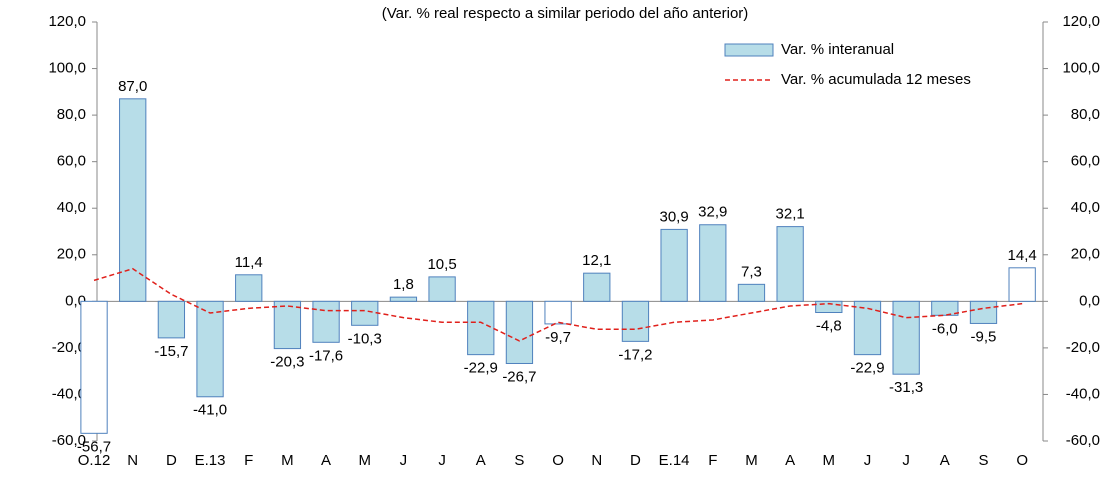 This screenshot has height=484, width=1108. What do you see at coordinates (1083, 347) in the screenshot?
I see `y2-tick-label: -20,0` at bounding box center [1083, 347].